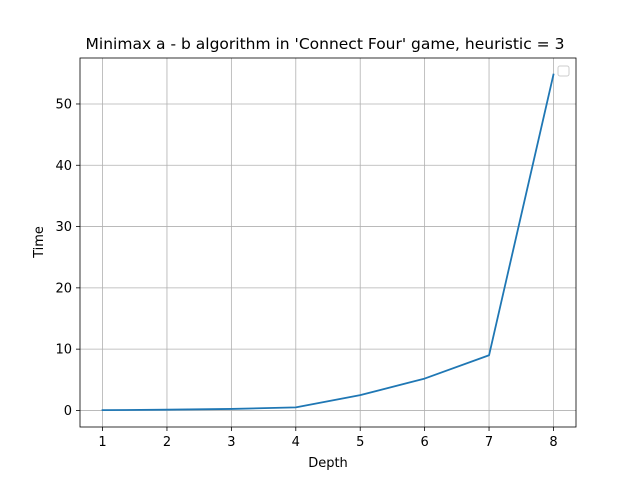 The height and width of the screenshot is (480, 640). I want to click on x-tick-label: 2, so click(167, 442).